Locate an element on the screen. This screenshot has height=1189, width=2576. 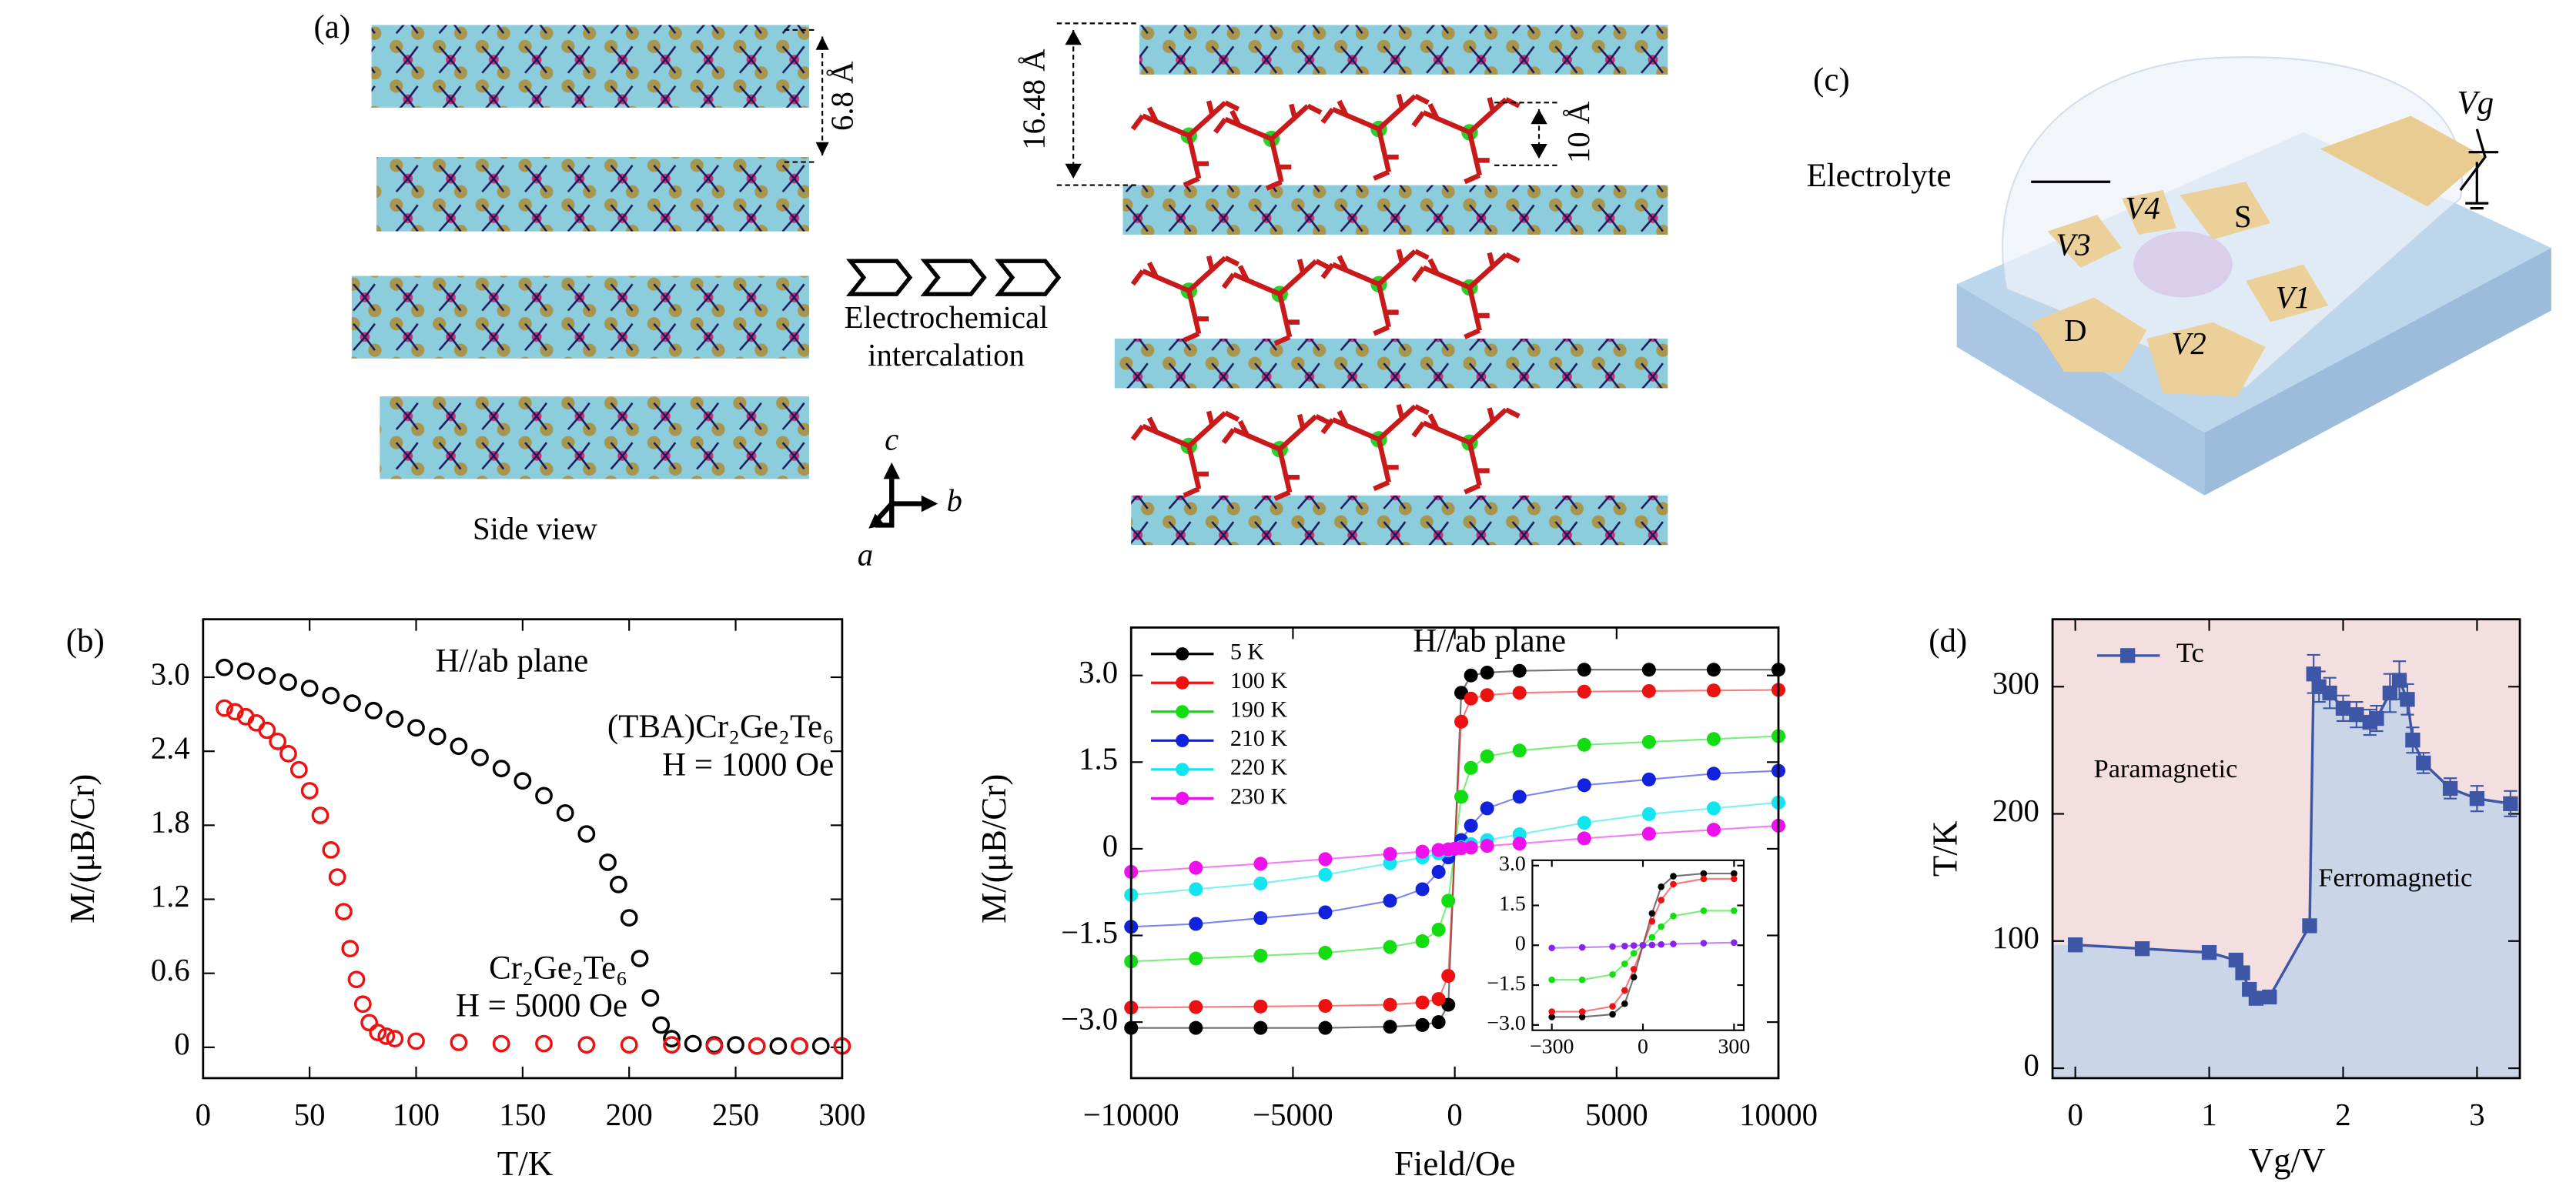
annotation: Electrolyte is located at coordinates (1879, 176).